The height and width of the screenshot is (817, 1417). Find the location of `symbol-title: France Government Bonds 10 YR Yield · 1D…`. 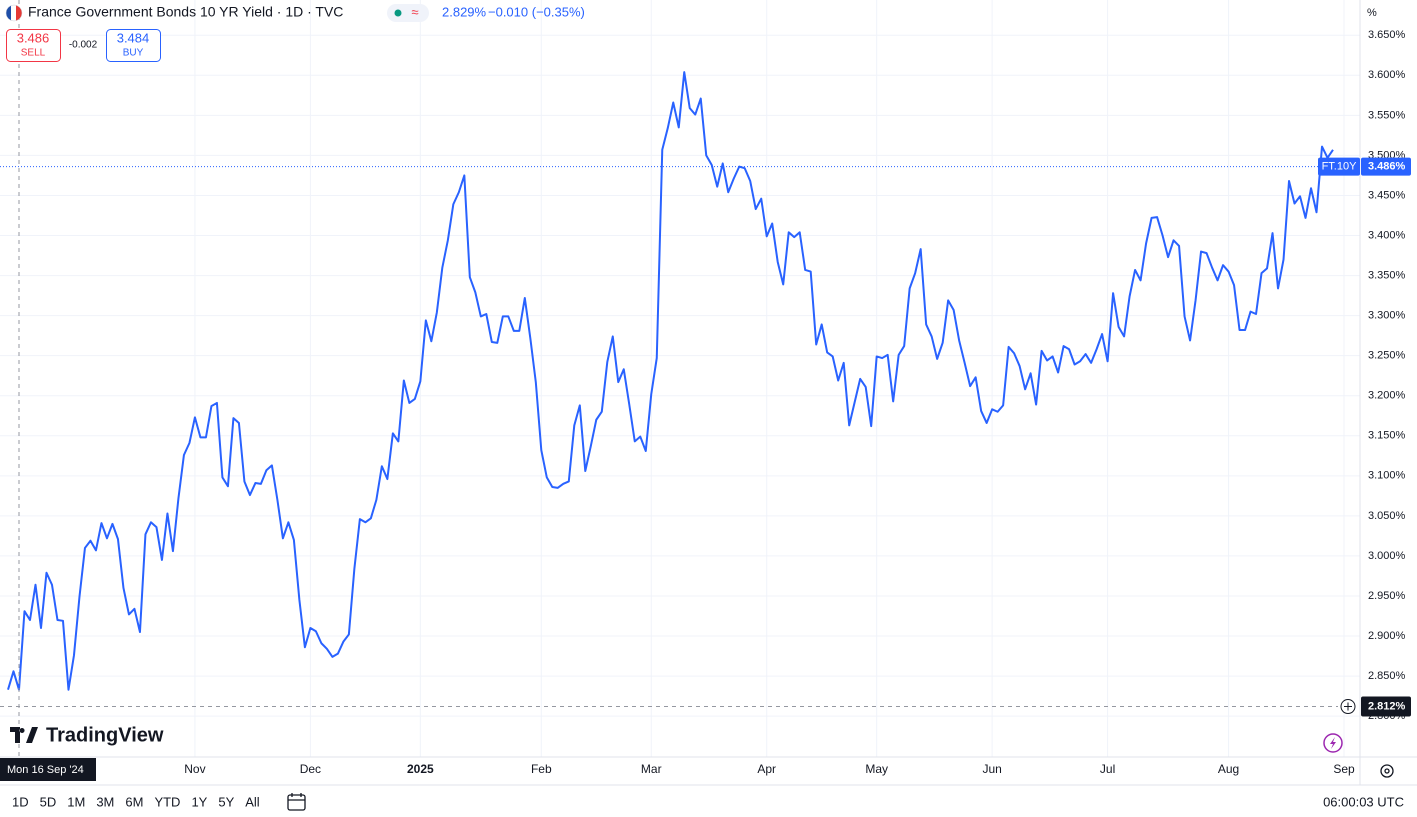

symbol-title: France Government Bonds 10 YR Yield · 1D… is located at coordinates (185, 12).